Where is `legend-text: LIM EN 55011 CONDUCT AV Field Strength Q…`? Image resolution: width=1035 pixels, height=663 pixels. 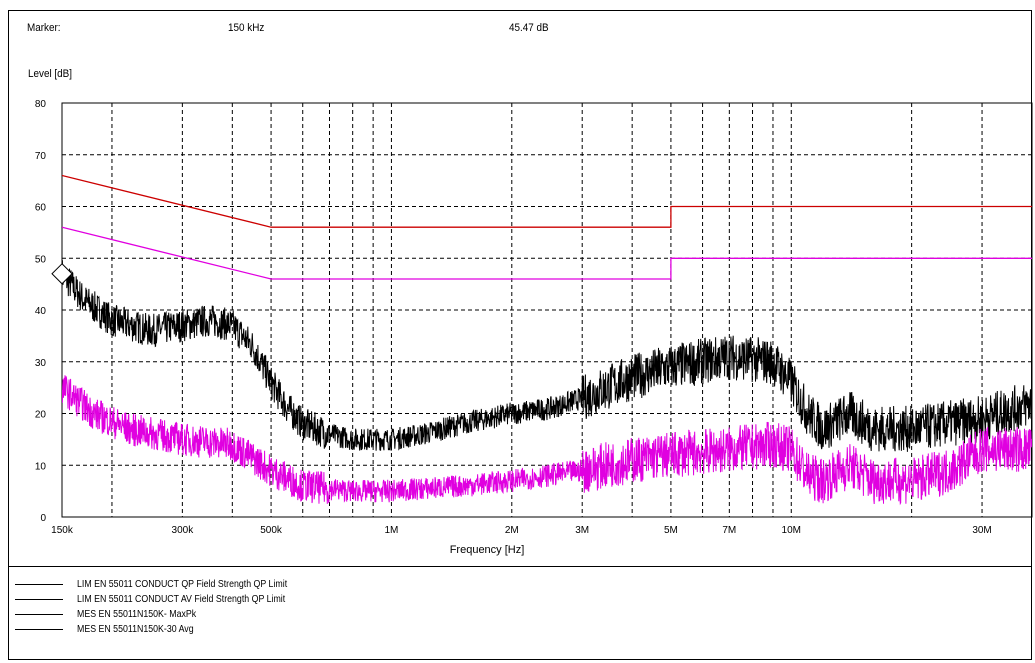 legend-text: LIM EN 55011 CONDUCT AV Field Strength Q… is located at coordinates (181, 599).